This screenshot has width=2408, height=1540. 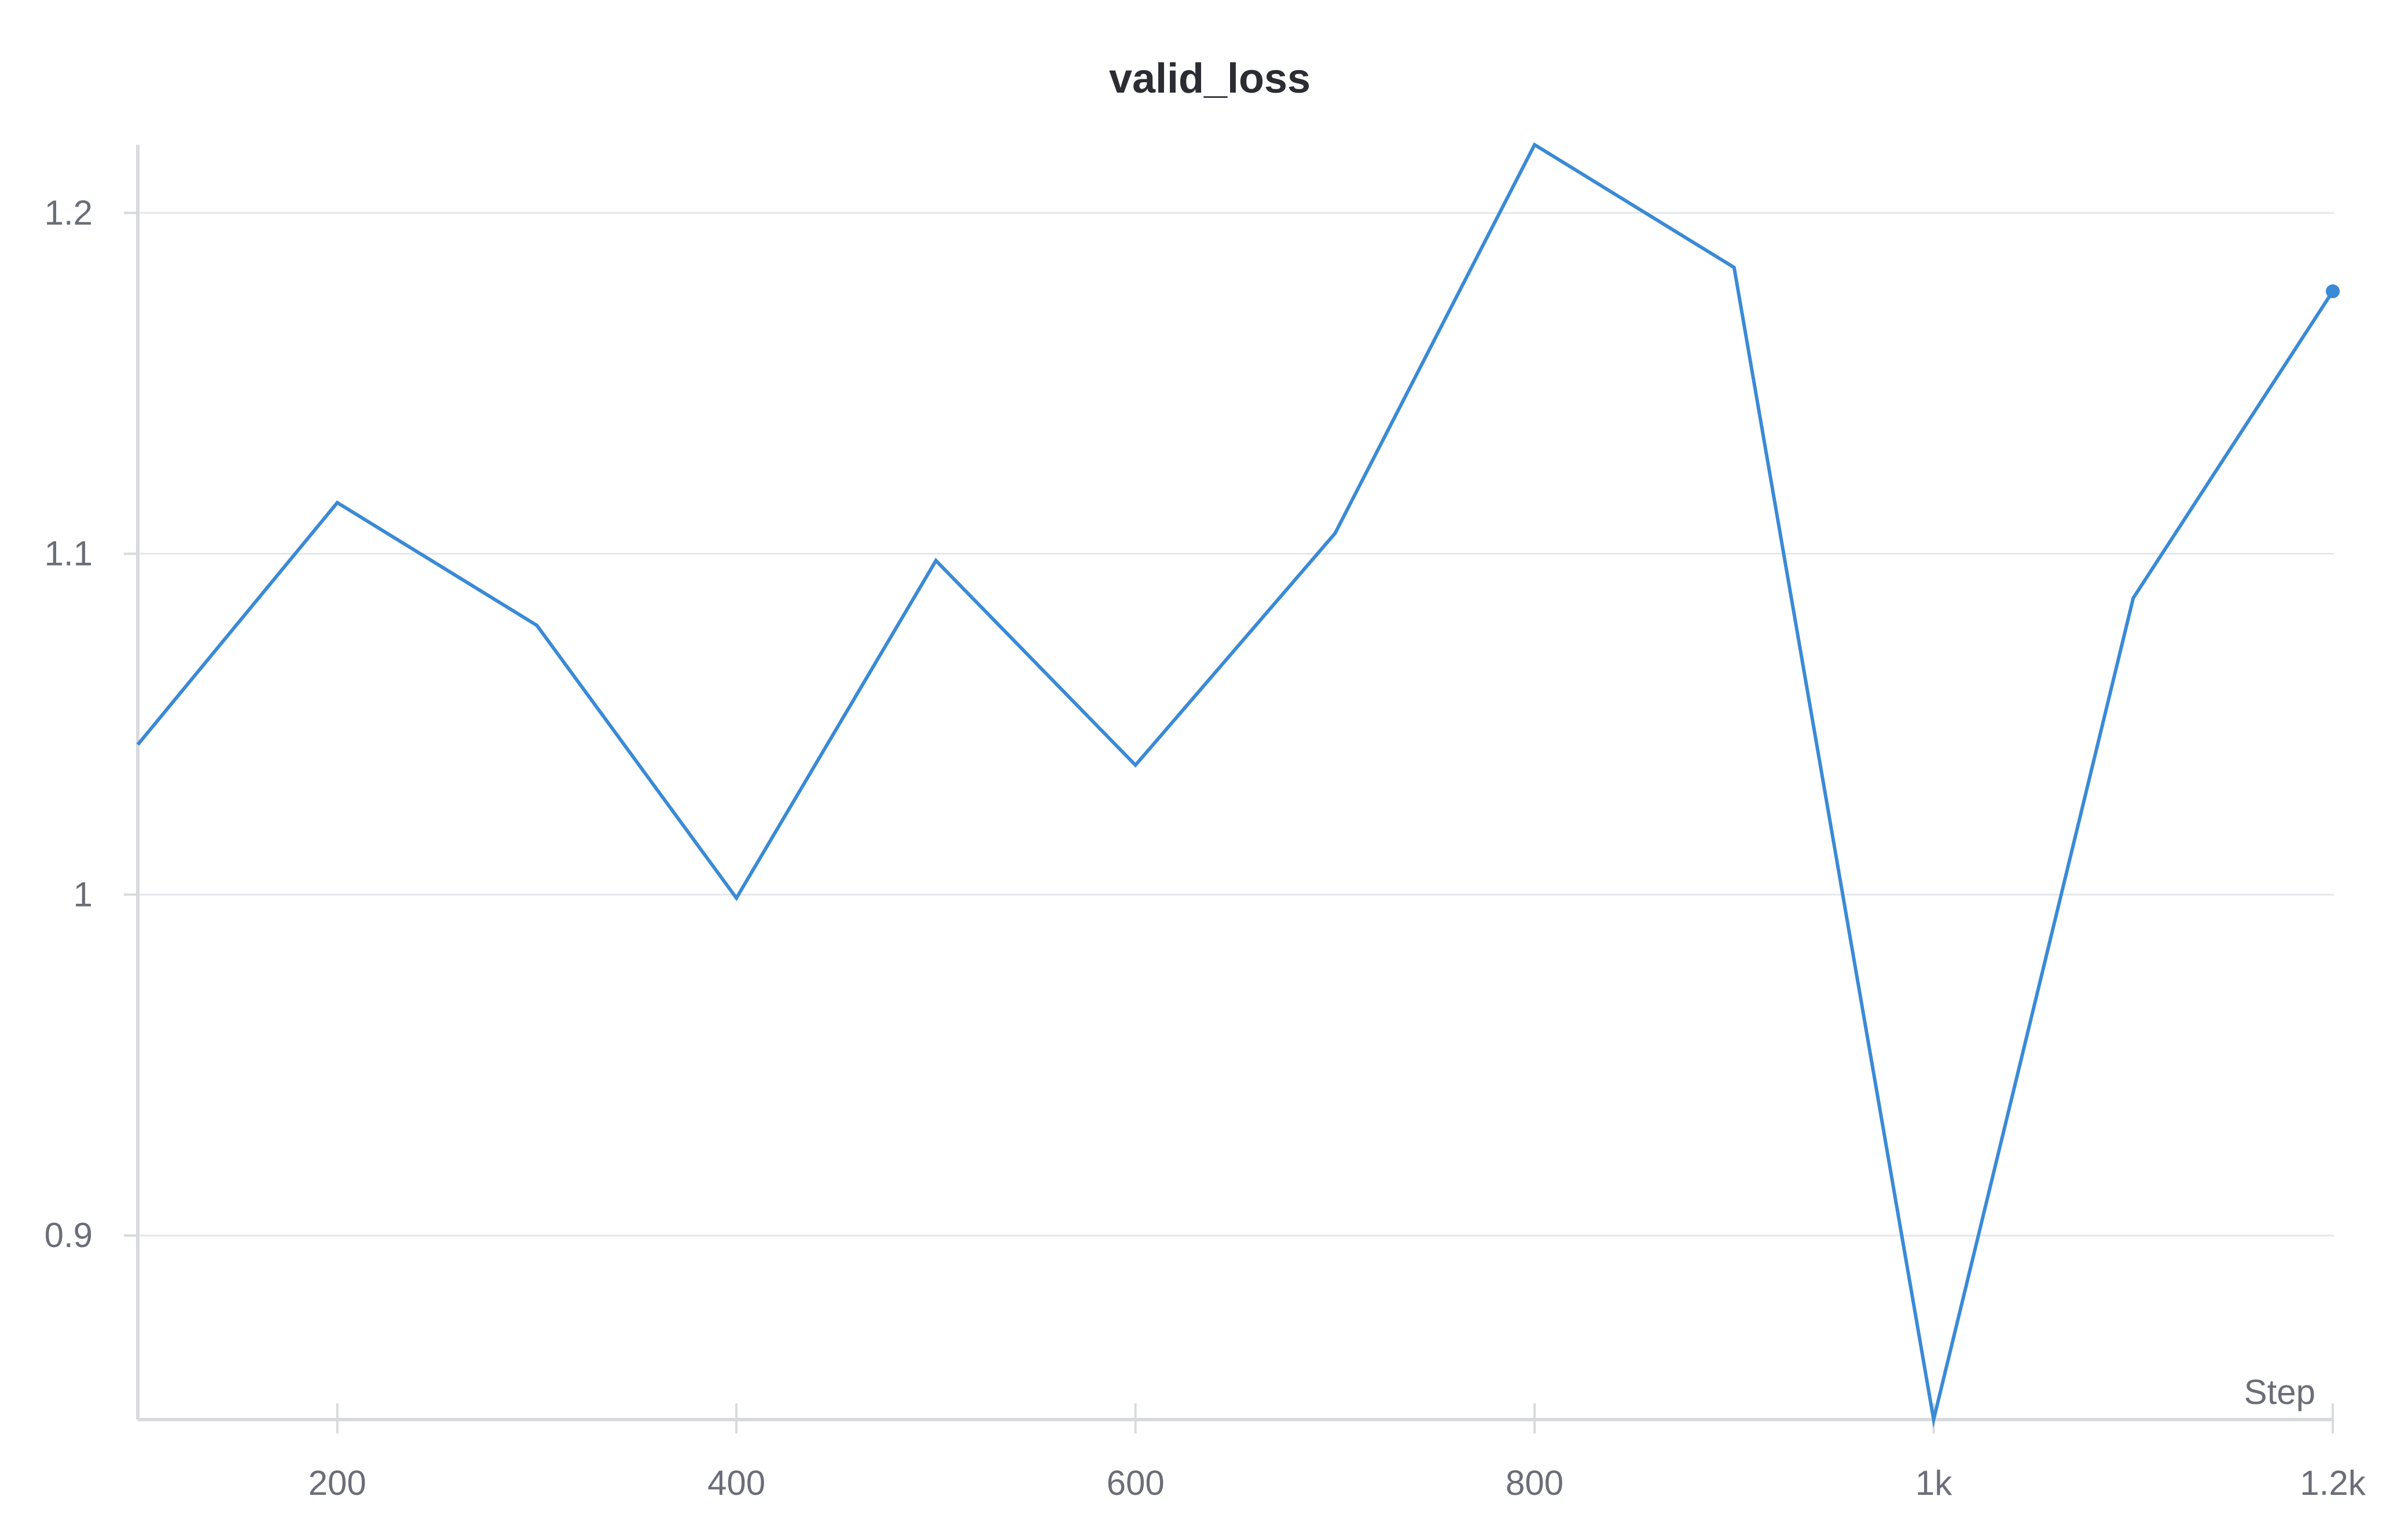 I want to click on y-tick-label-0: 0.9, so click(x=69, y=1235).